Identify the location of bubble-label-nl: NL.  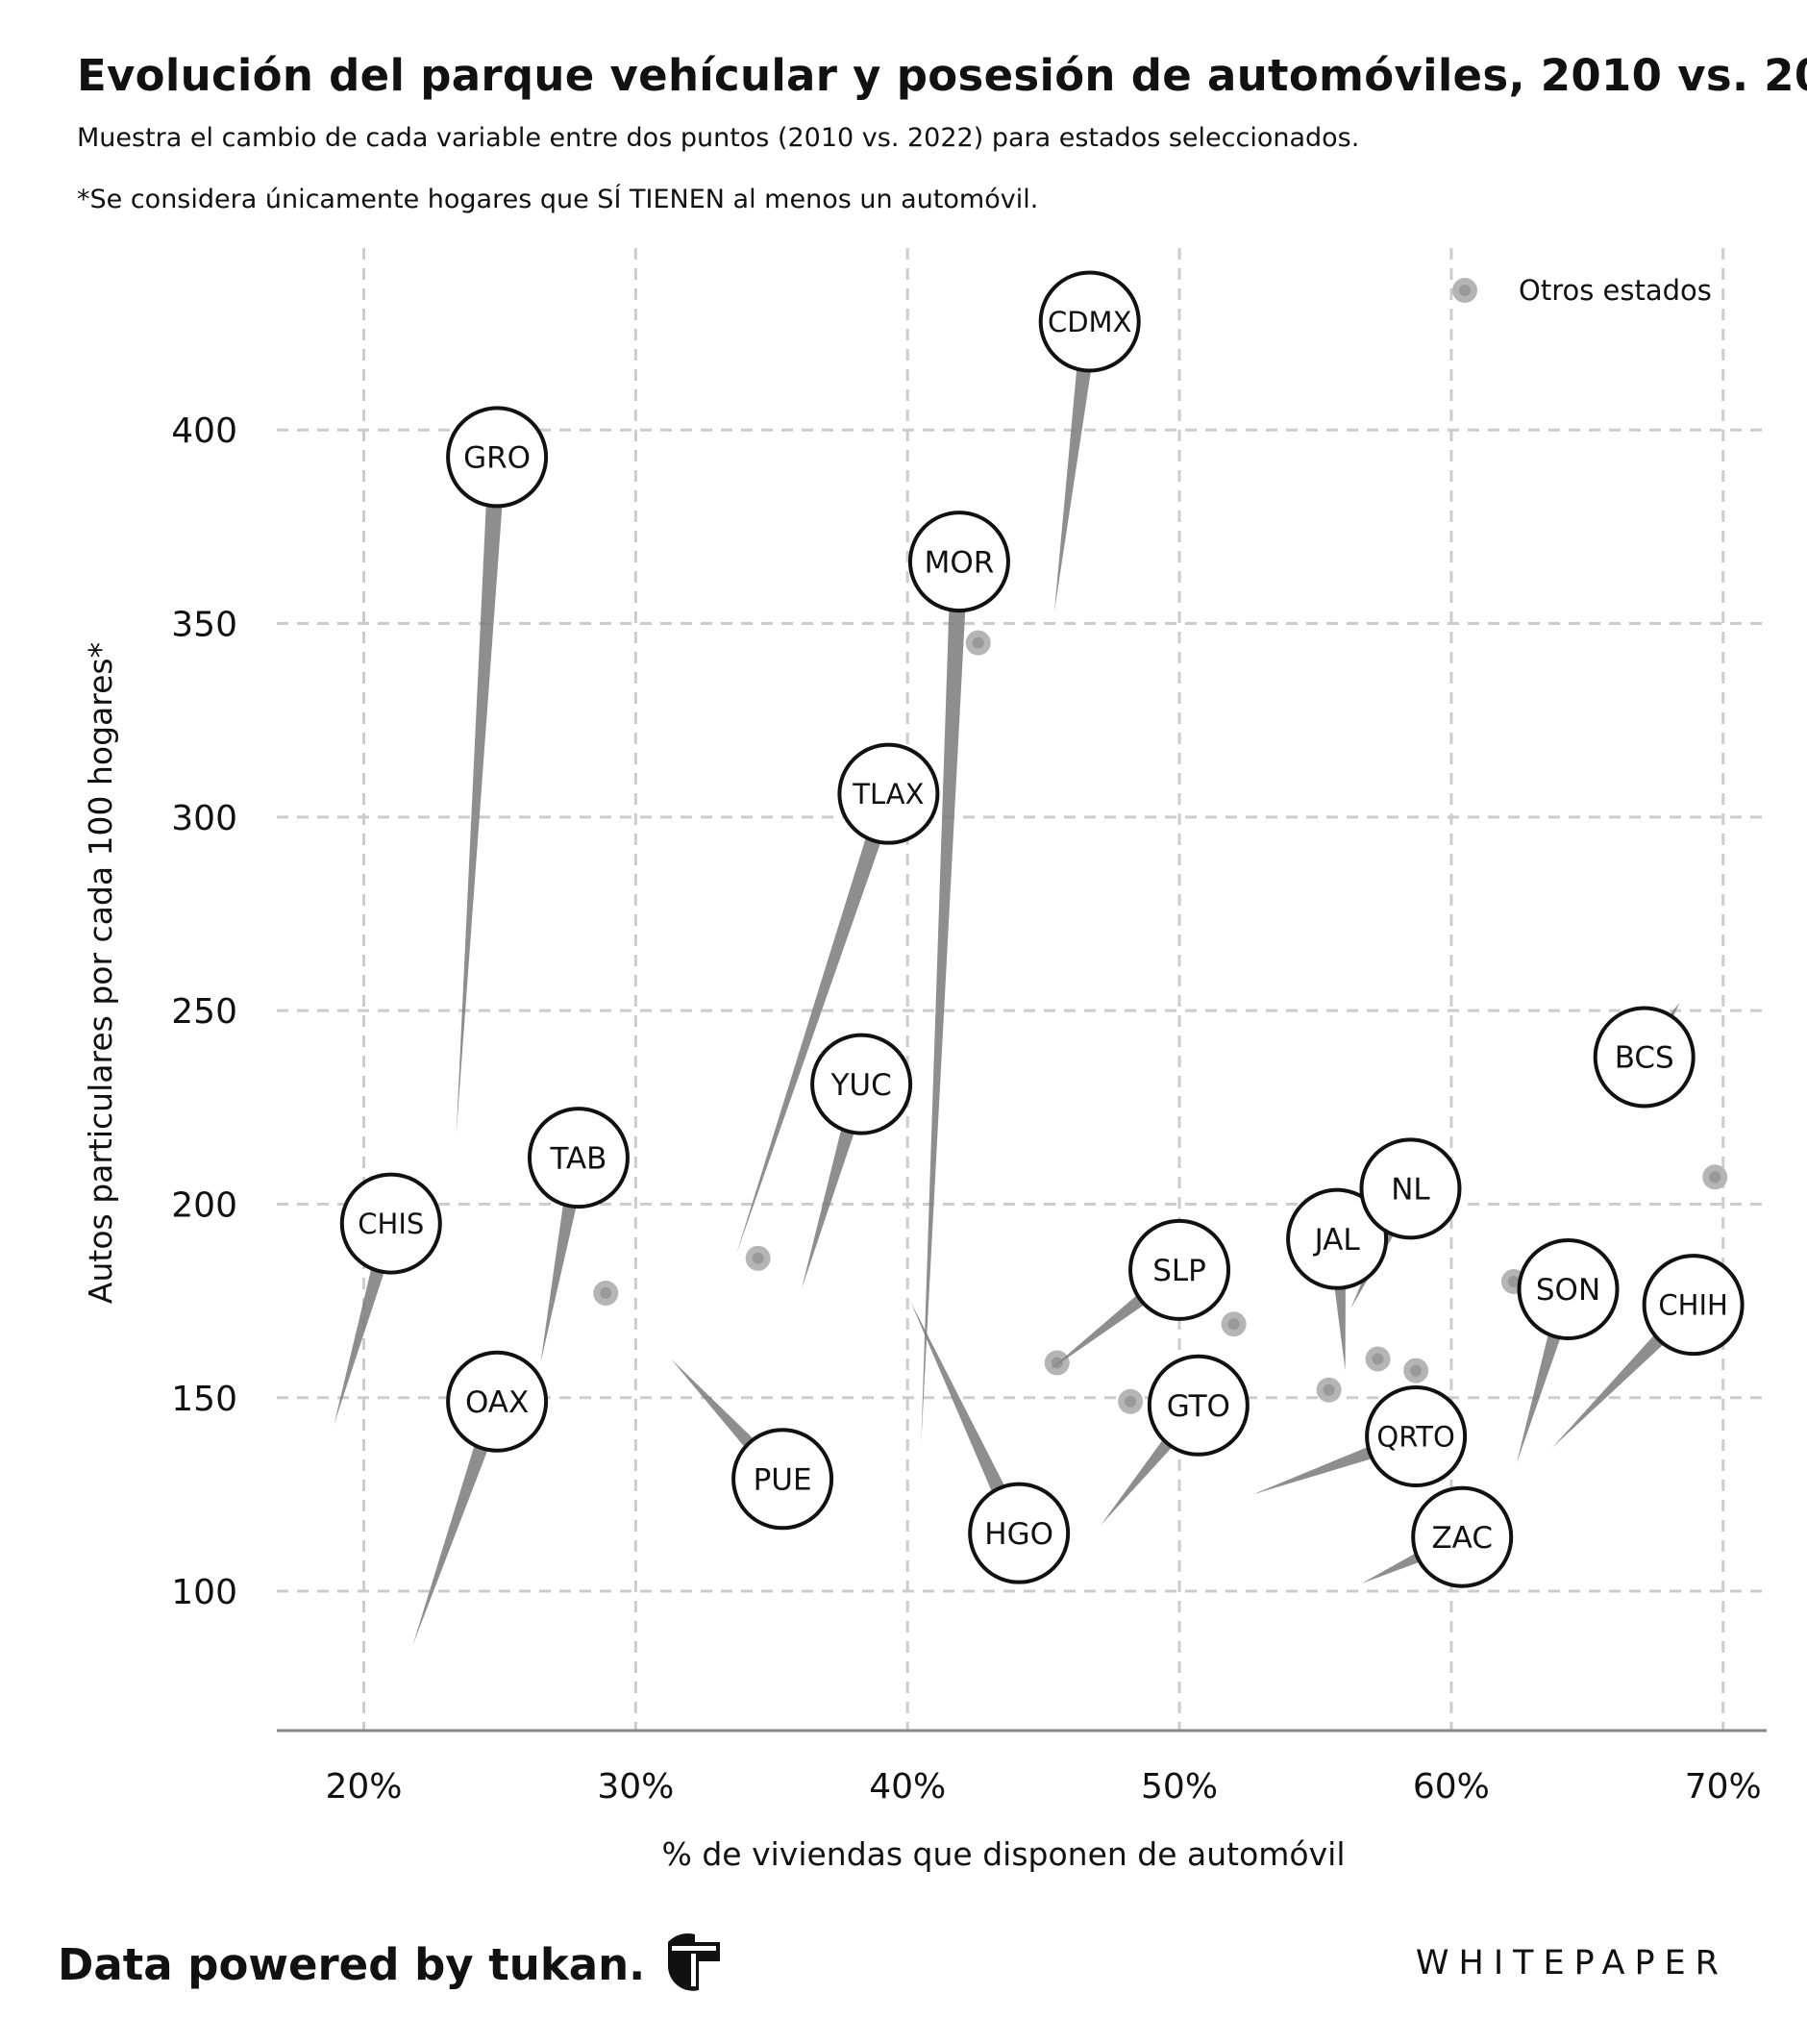
(1410, 1190).